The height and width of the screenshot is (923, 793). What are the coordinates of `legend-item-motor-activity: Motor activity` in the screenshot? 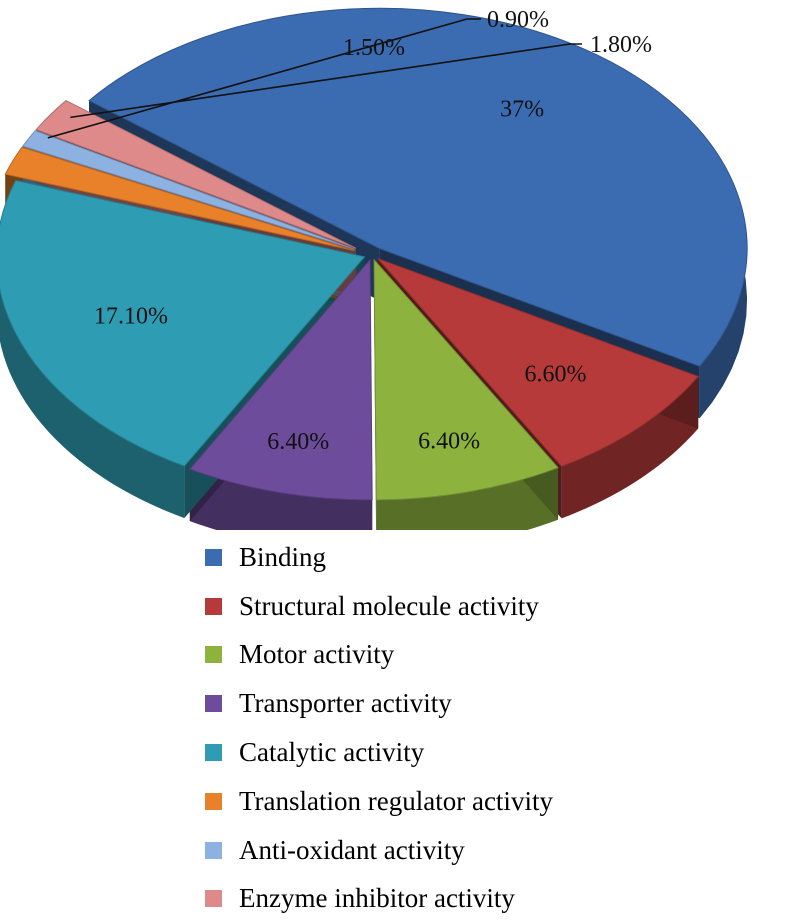 It's located at (379, 655).